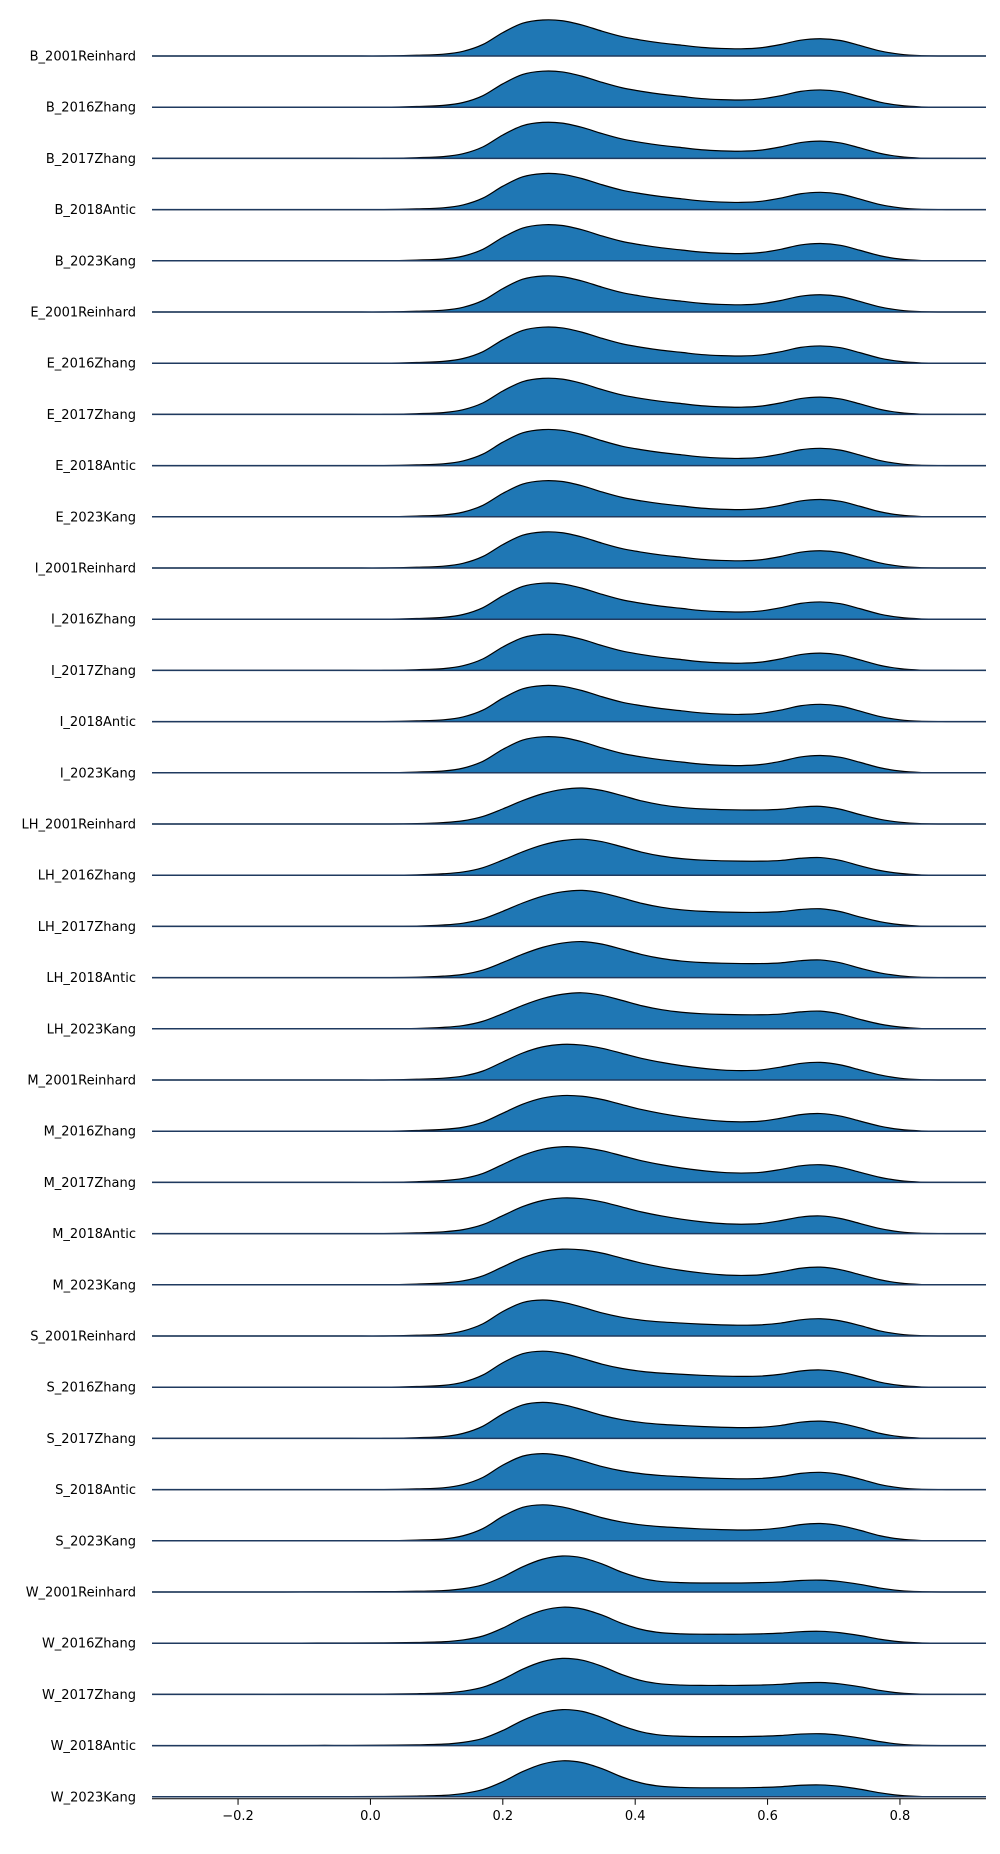  What do you see at coordinates (91, 1388) in the screenshot?
I see `ridge-label: S_2016Zhang` at bounding box center [91, 1388].